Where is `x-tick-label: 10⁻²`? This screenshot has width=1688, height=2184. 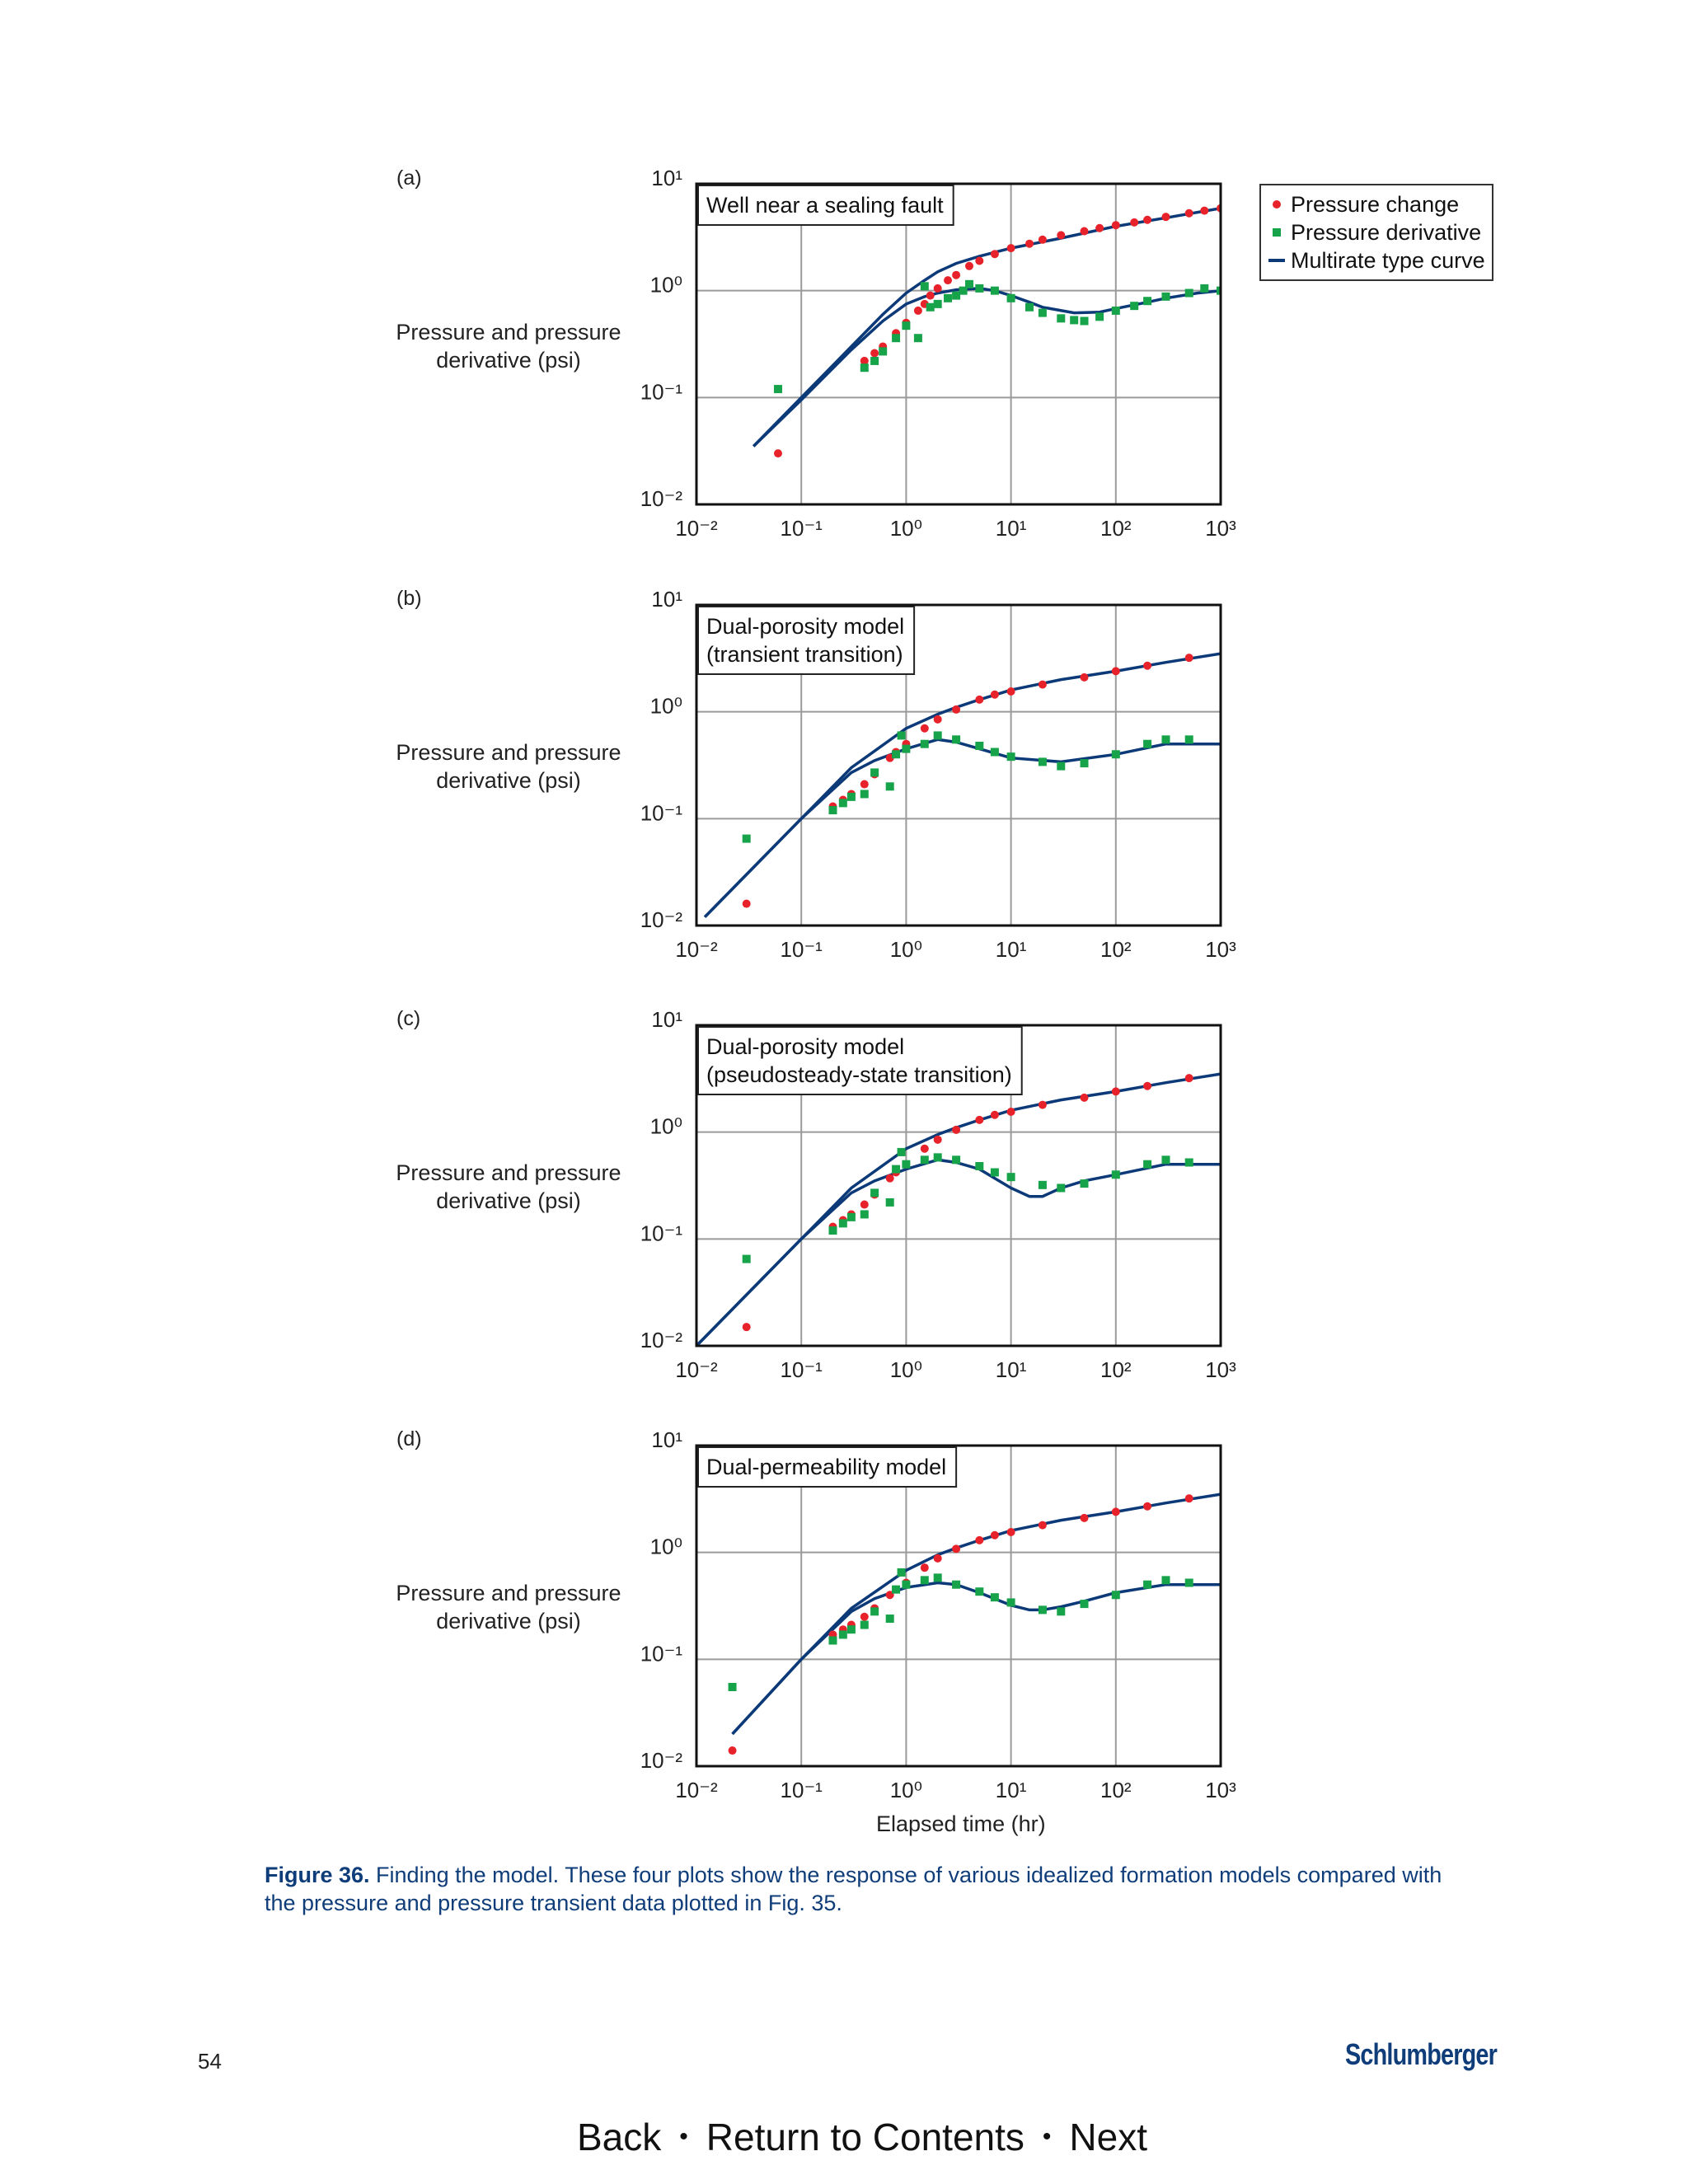
x-tick-label: 10⁻² is located at coordinates (697, 1790).